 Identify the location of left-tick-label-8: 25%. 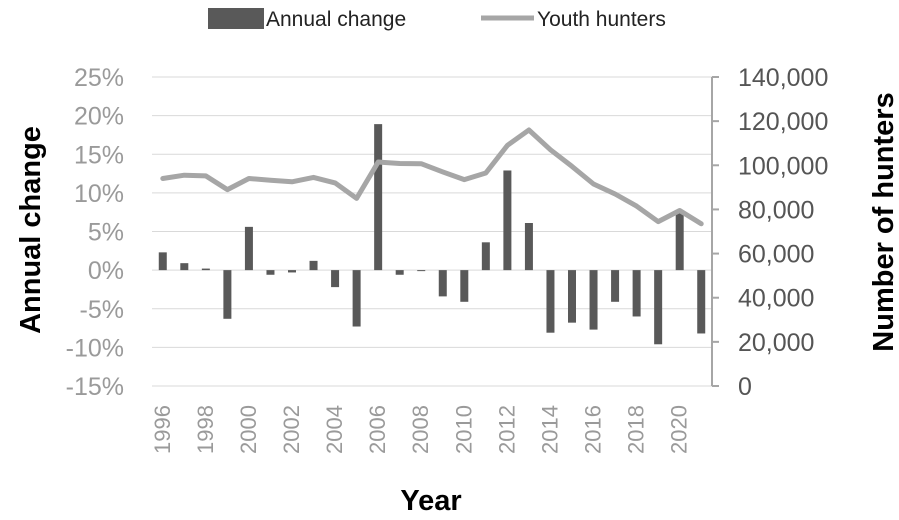
(99, 78).